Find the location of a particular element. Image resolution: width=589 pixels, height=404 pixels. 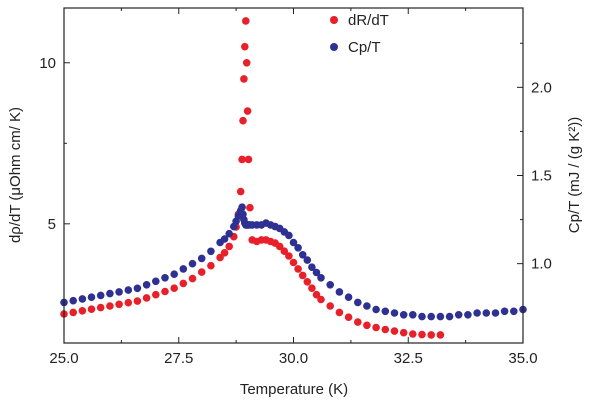

y-left-axis-title: dρ/dT (μOhm cm/ K) is located at coordinates (15, 175).